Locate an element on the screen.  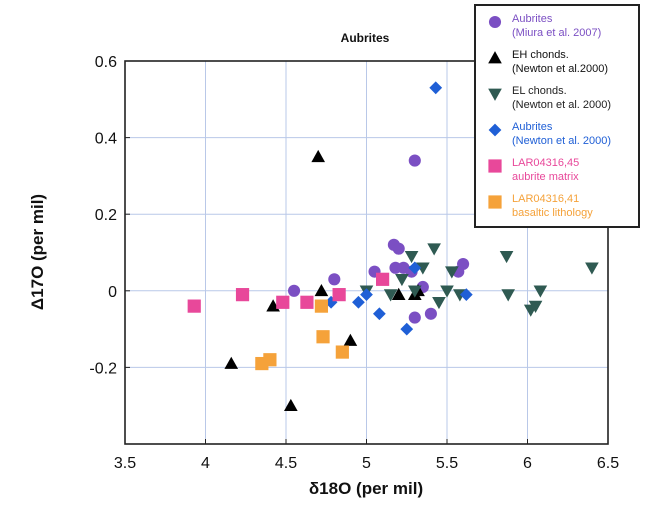
x-tick-label: 4.5 is located at coordinates (286, 463).